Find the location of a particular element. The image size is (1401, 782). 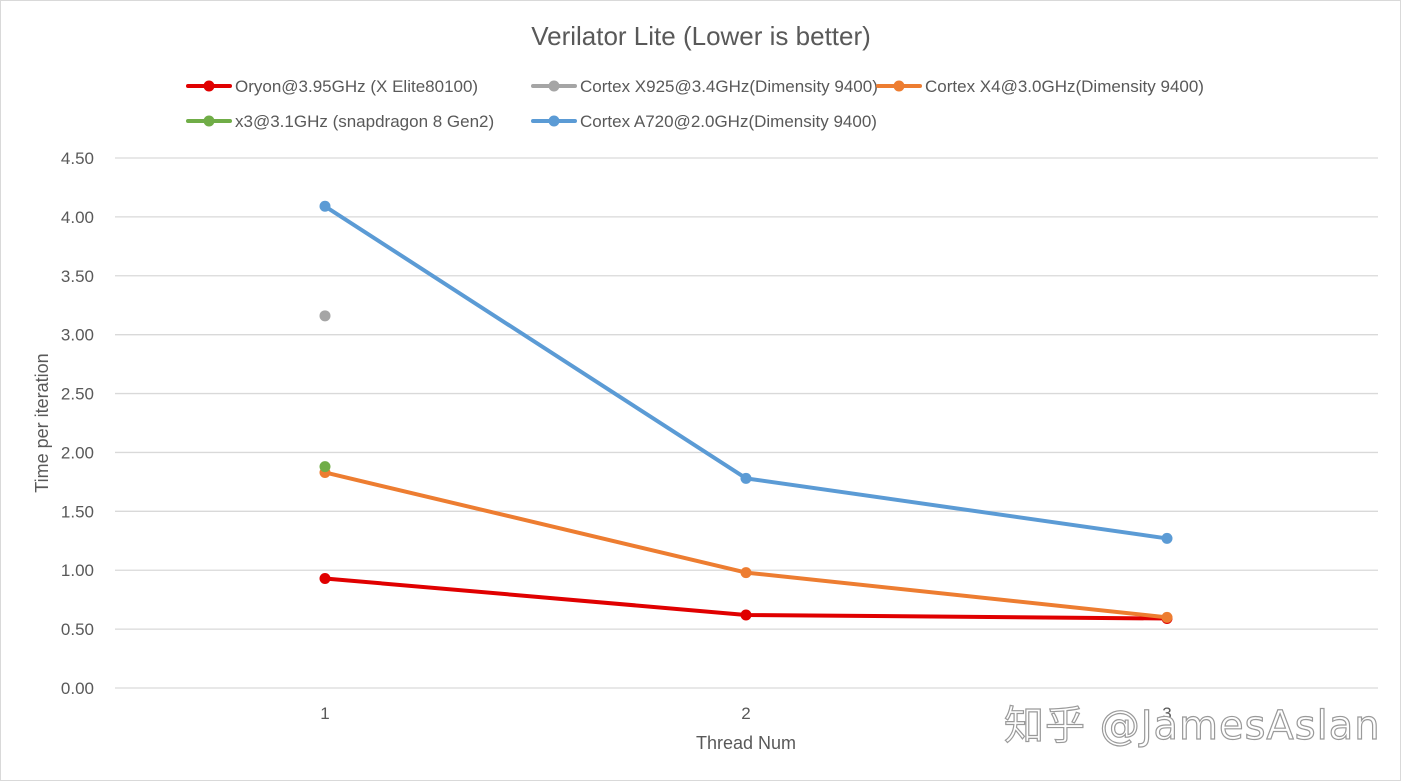

x-axis-ticks: 1 2 3 is located at coordinates (745, 713).